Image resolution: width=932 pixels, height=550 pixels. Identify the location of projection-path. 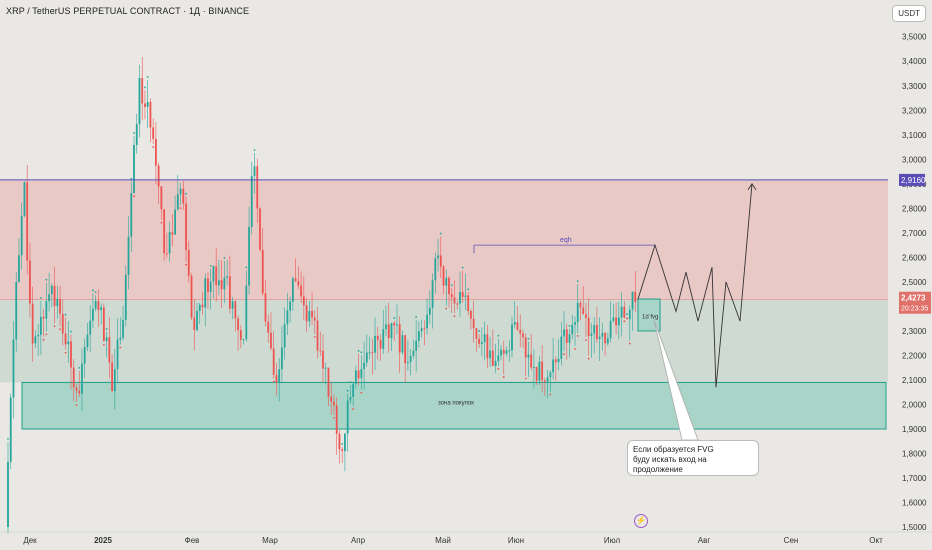
(695, 285).